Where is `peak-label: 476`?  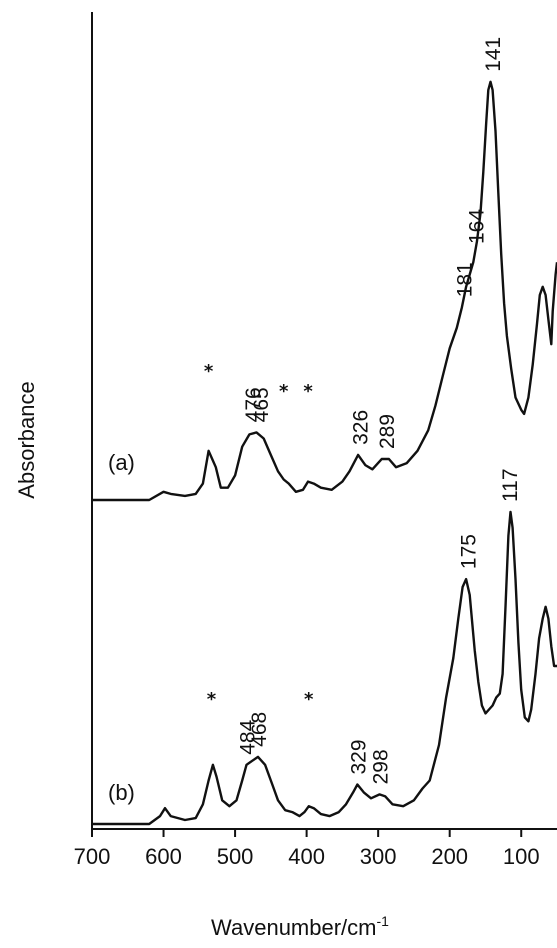
peak-label: 476 is located at coordinates (253, 404).